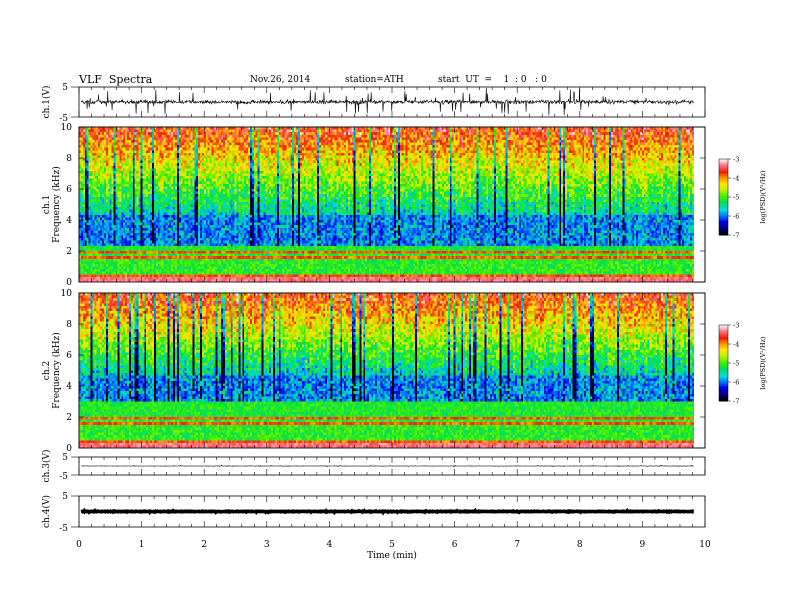  What do you see at coordinates (69, 159) in the screenshot?
I see `ch1-spectrogram-ytick-8: 8` at bounding box center [69, 159].